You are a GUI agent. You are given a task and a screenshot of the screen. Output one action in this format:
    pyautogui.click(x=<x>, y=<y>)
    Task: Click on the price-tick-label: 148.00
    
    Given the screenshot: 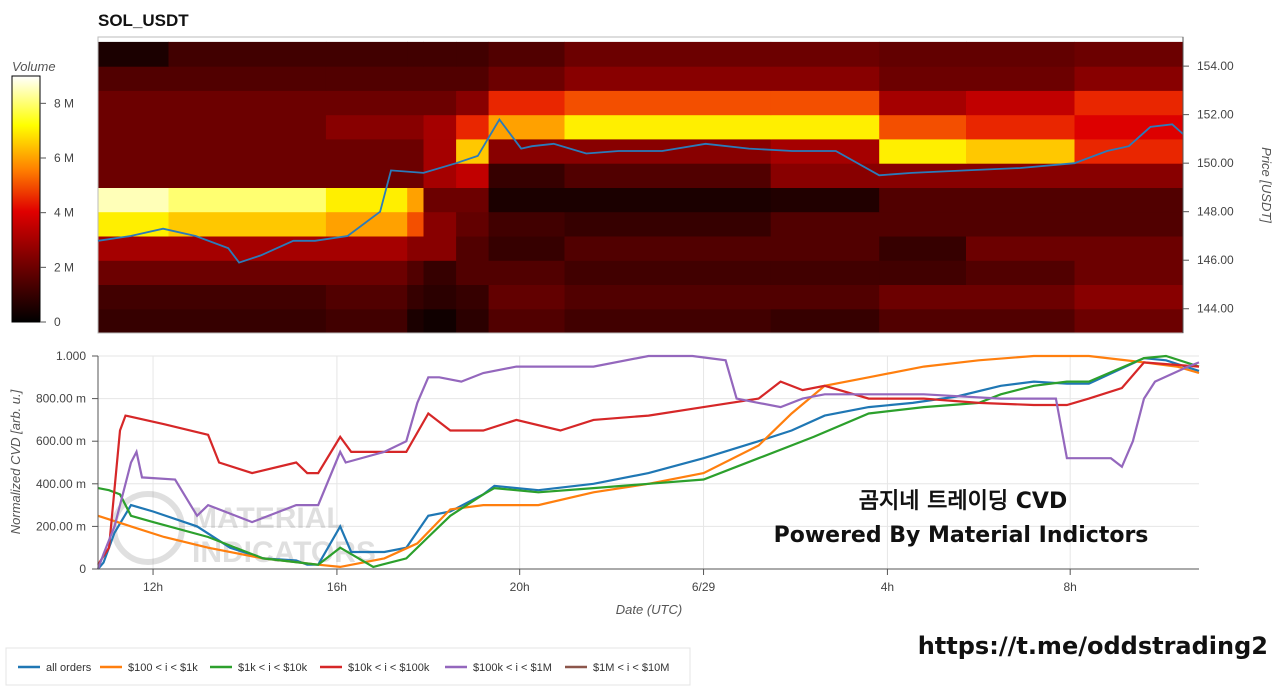 What is the action you would take?
    pyautogui.click(x=1215, y=212)
    